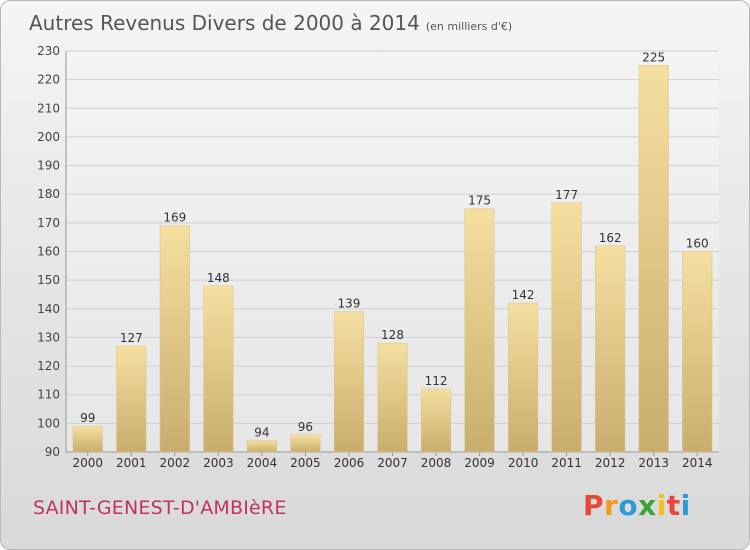 The image size is (750, 550). I want to click on y-tick-label: 210, so click(48, 108).